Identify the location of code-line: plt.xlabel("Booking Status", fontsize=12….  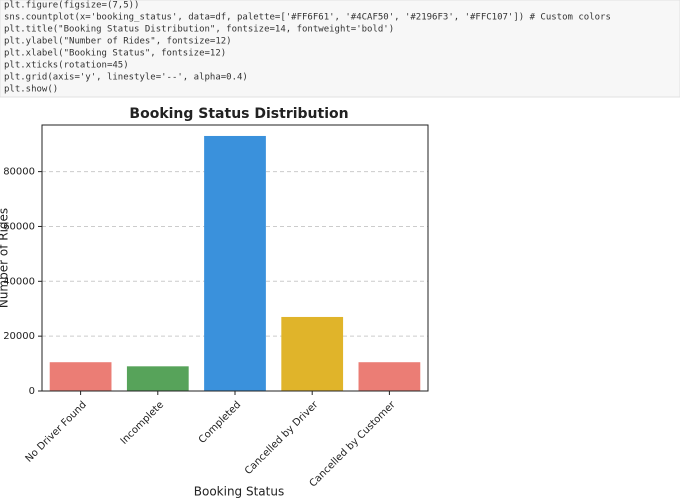
(115, 54).